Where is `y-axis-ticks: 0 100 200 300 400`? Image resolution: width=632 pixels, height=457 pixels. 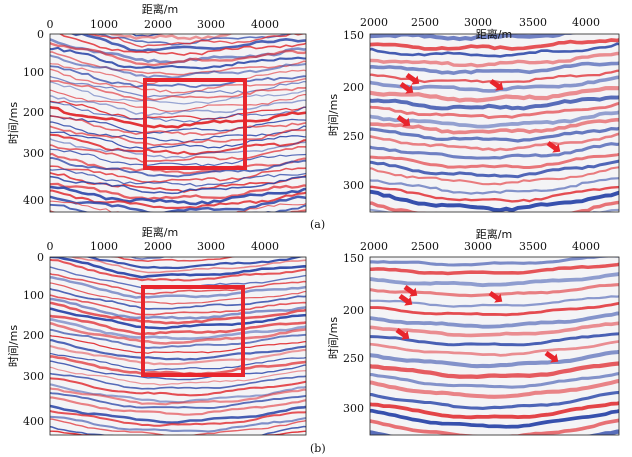
y-axis-ticks: 0 100 200 300 400 is located at coordinates (33, 117).